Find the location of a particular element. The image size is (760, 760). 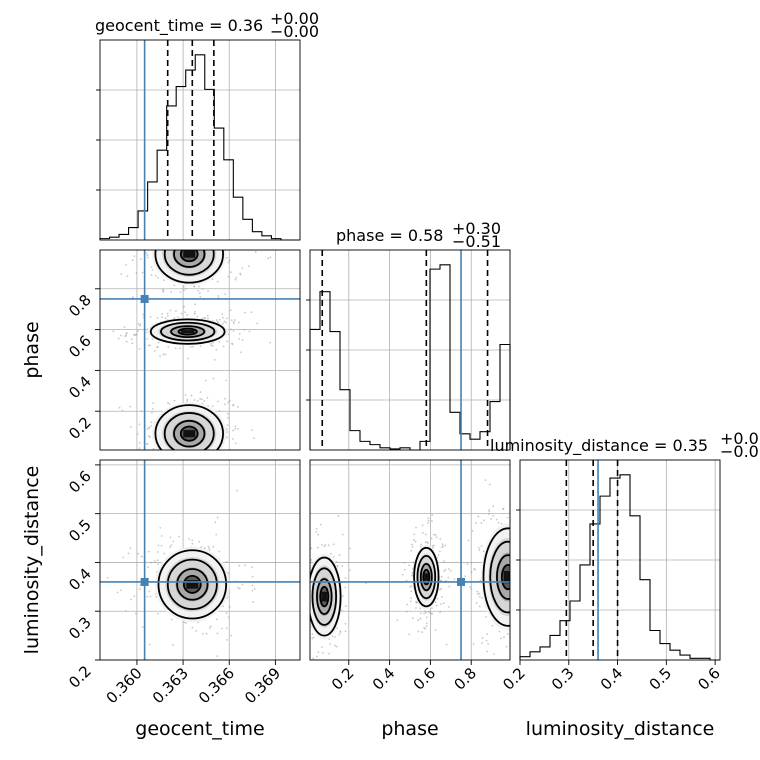

ytick-label-luminosity_distance-4: 0.6 is located at coordinates (80, 482).